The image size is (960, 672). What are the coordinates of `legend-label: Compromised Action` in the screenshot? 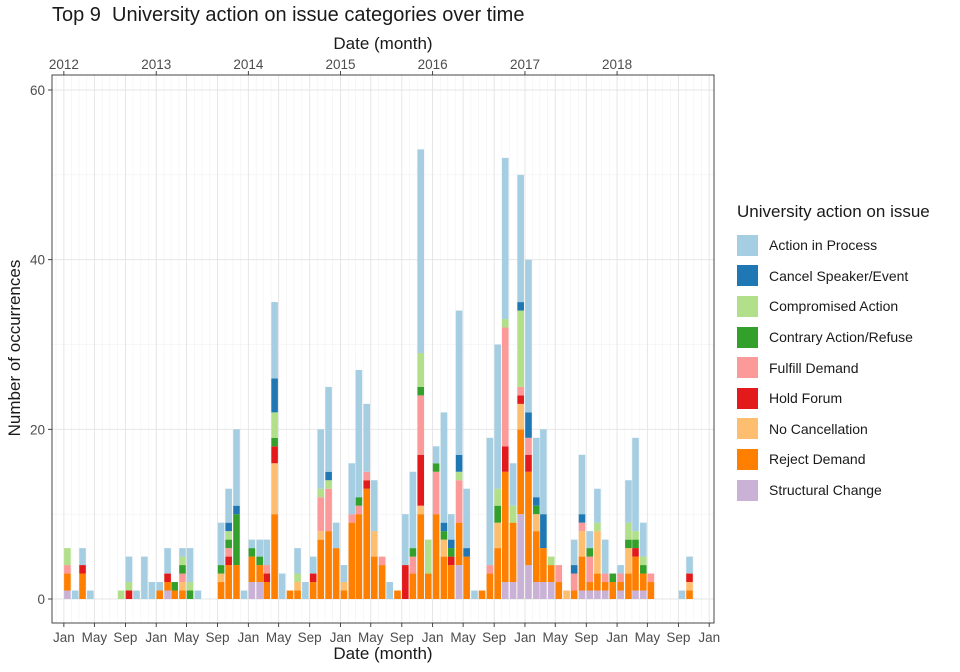 It's located at (834, 306).